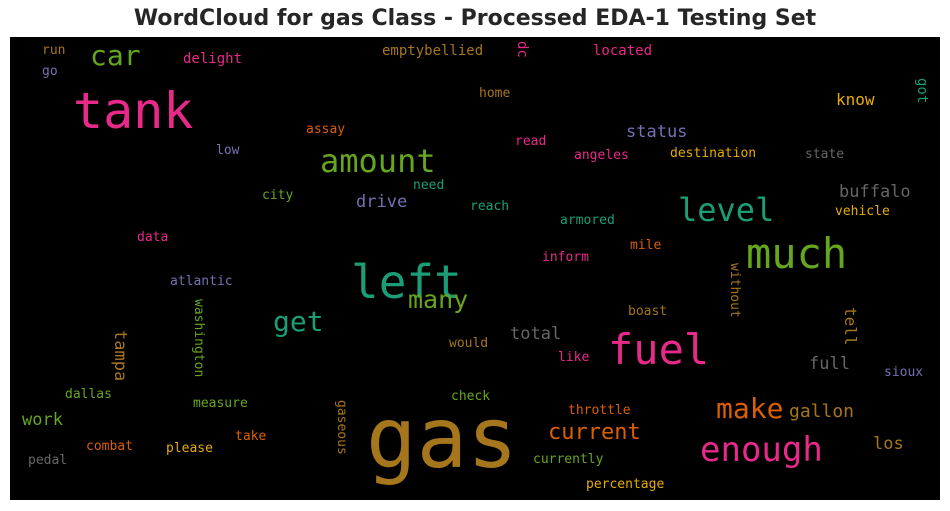 This screenshot has height=511, width=950. What do you see at coordinates (875, 192) in the screenshot?
I see `word-buffalo: buffalo` at bounding box center [875, 192].